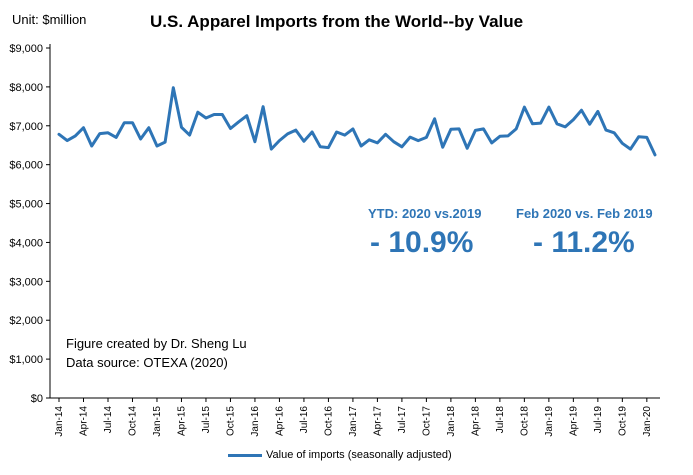 This screenshot has height=475, width=693. Describe the element at coordinates (26, 49) in the screenshot. I see `y-tick-label: $9,000` at that location.